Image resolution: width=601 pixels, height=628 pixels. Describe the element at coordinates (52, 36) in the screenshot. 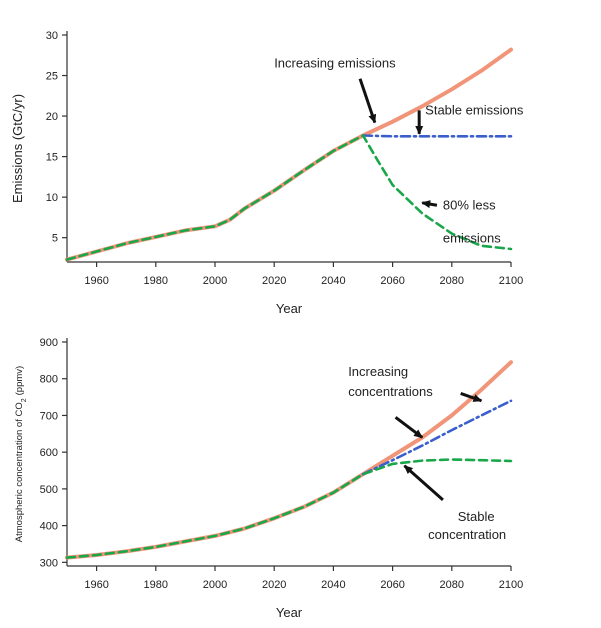

I see `y-tick-label: 30` at that location.